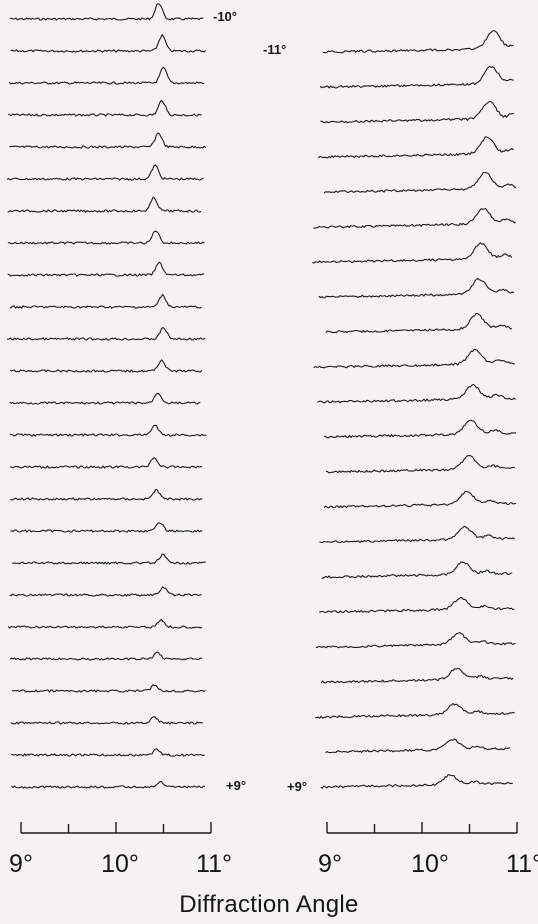 The height and width of the screenshot is (924, 538). I want to click on right-top-annotation: -11°, so click(274, 49).